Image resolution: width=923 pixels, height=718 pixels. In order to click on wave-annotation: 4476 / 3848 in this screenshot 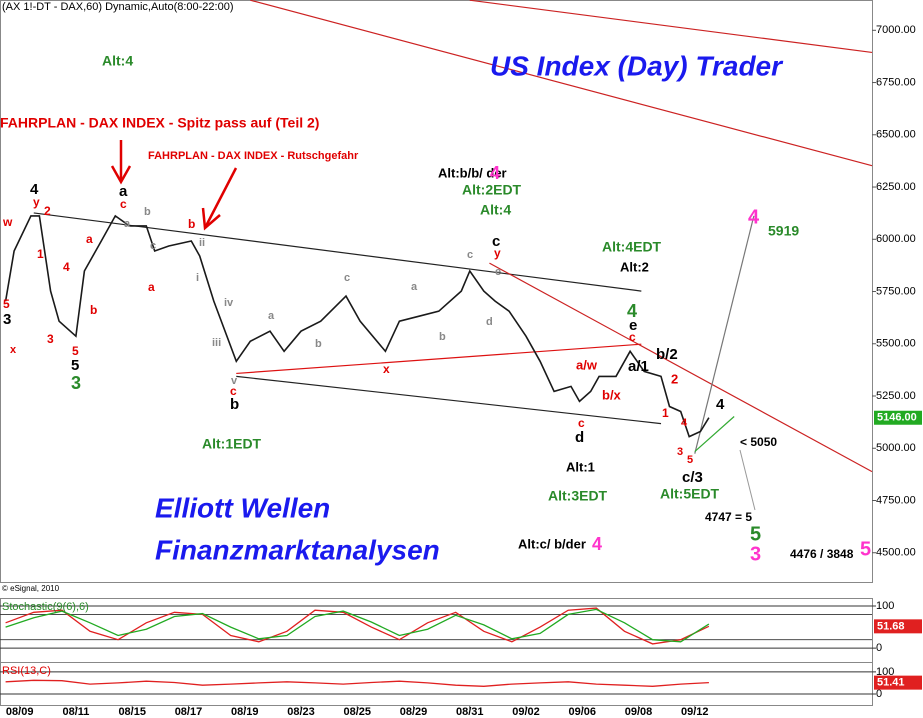, I will do `click(822, 554)`.